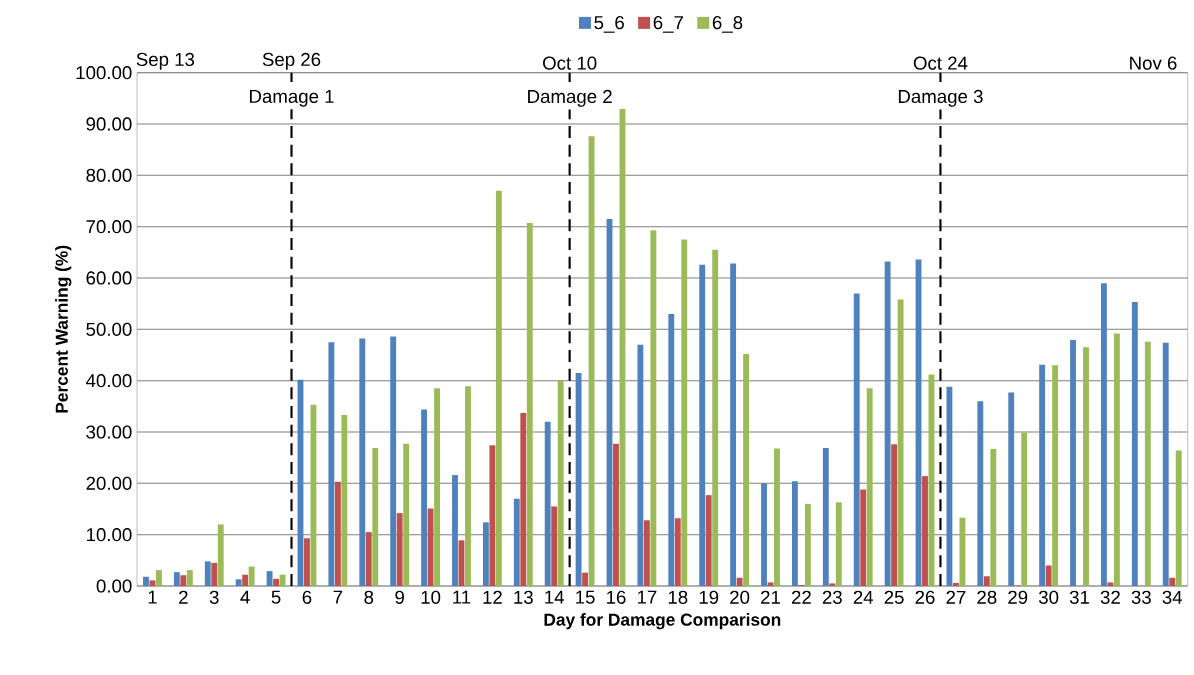 The image size is (1194, 675). Describe the element at coordinates (431, 597) in the screenshot. I see `x-tick-label: 10` at that location.